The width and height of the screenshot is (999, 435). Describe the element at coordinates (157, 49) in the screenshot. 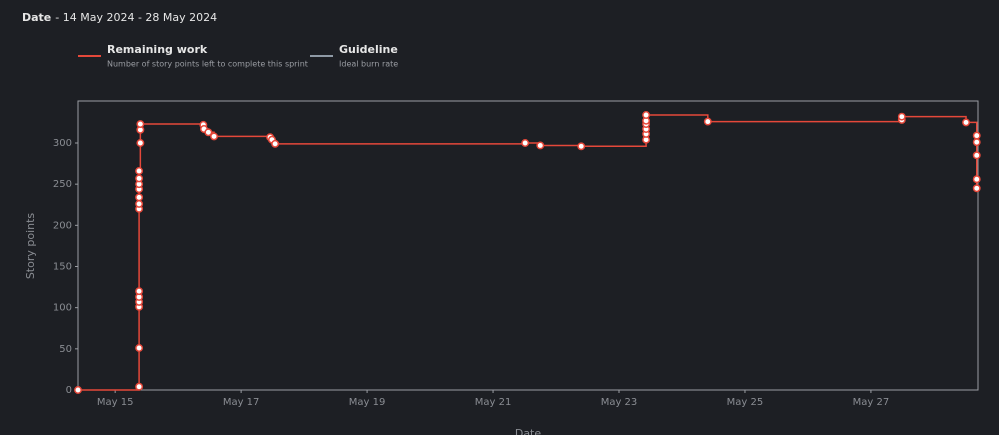

I see `legend-name: Remaining work` at that location.